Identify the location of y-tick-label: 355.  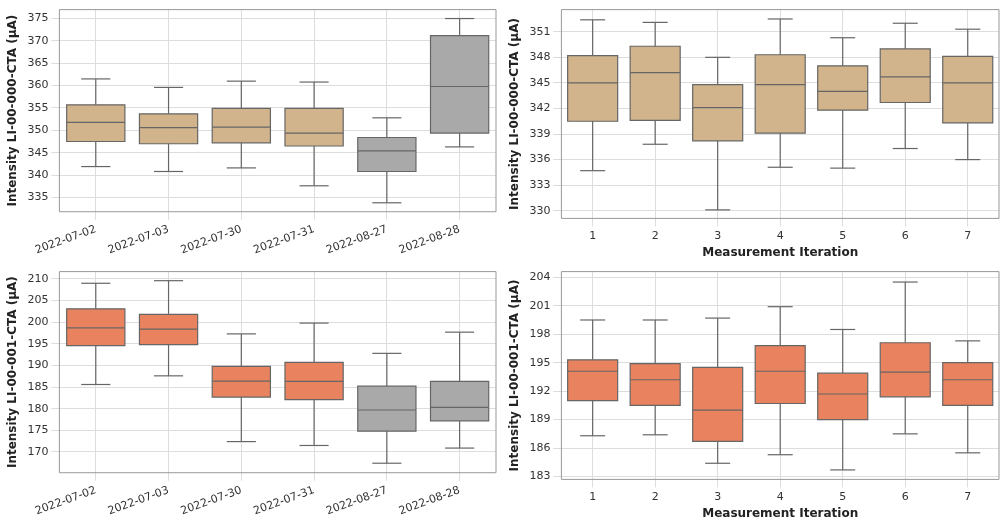
(38, 107).